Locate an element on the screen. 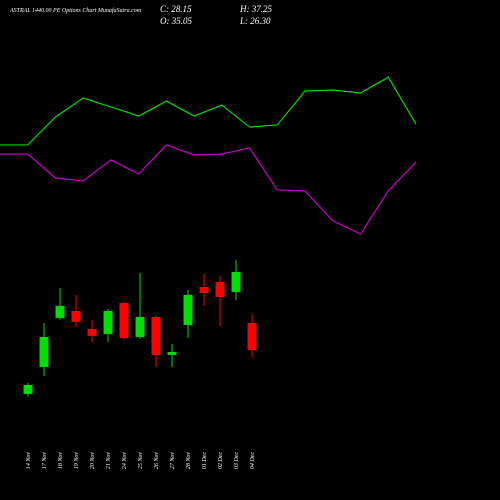 The height and width of the screenshot is (500, 500). x-tick-label: 04 Dec is located at coordinates (252, 460).